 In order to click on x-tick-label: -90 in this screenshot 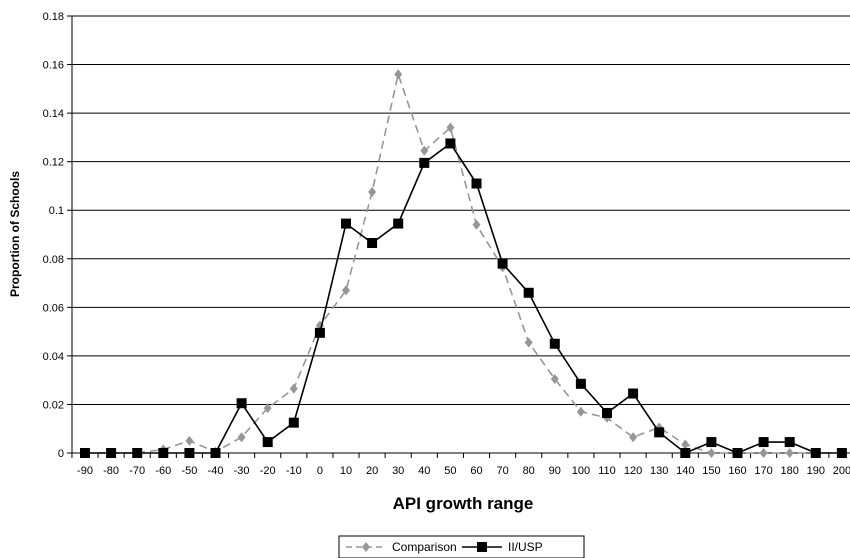, I will do `click(85, 471)`.